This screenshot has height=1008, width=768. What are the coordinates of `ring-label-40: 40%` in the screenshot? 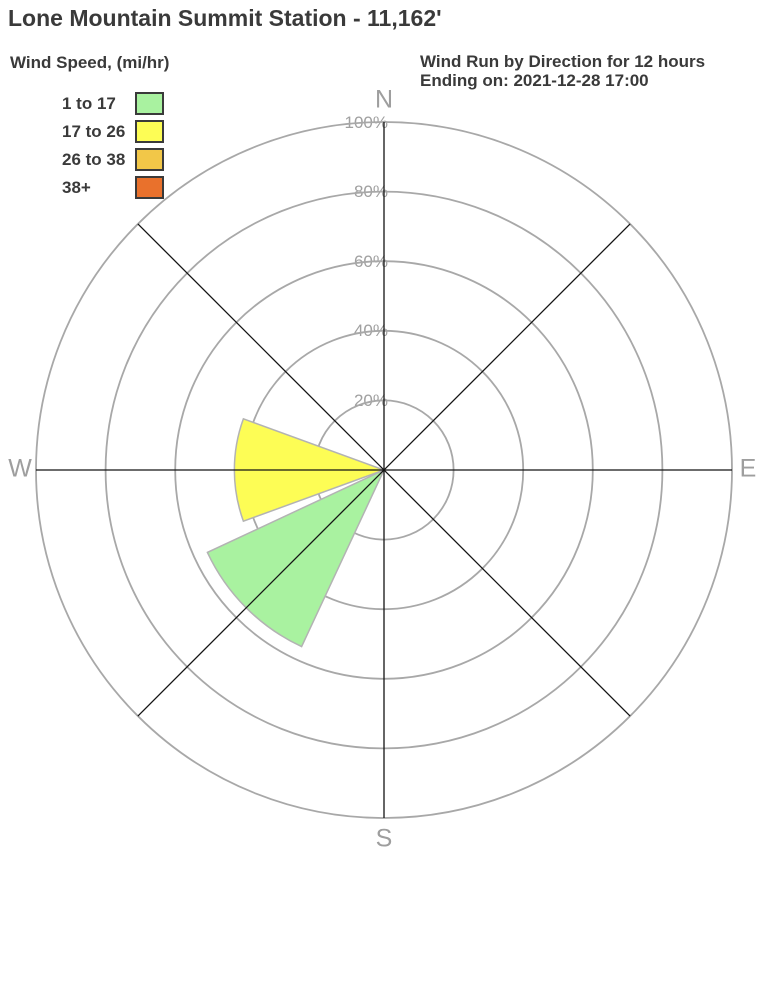 It's located at (370, 330).